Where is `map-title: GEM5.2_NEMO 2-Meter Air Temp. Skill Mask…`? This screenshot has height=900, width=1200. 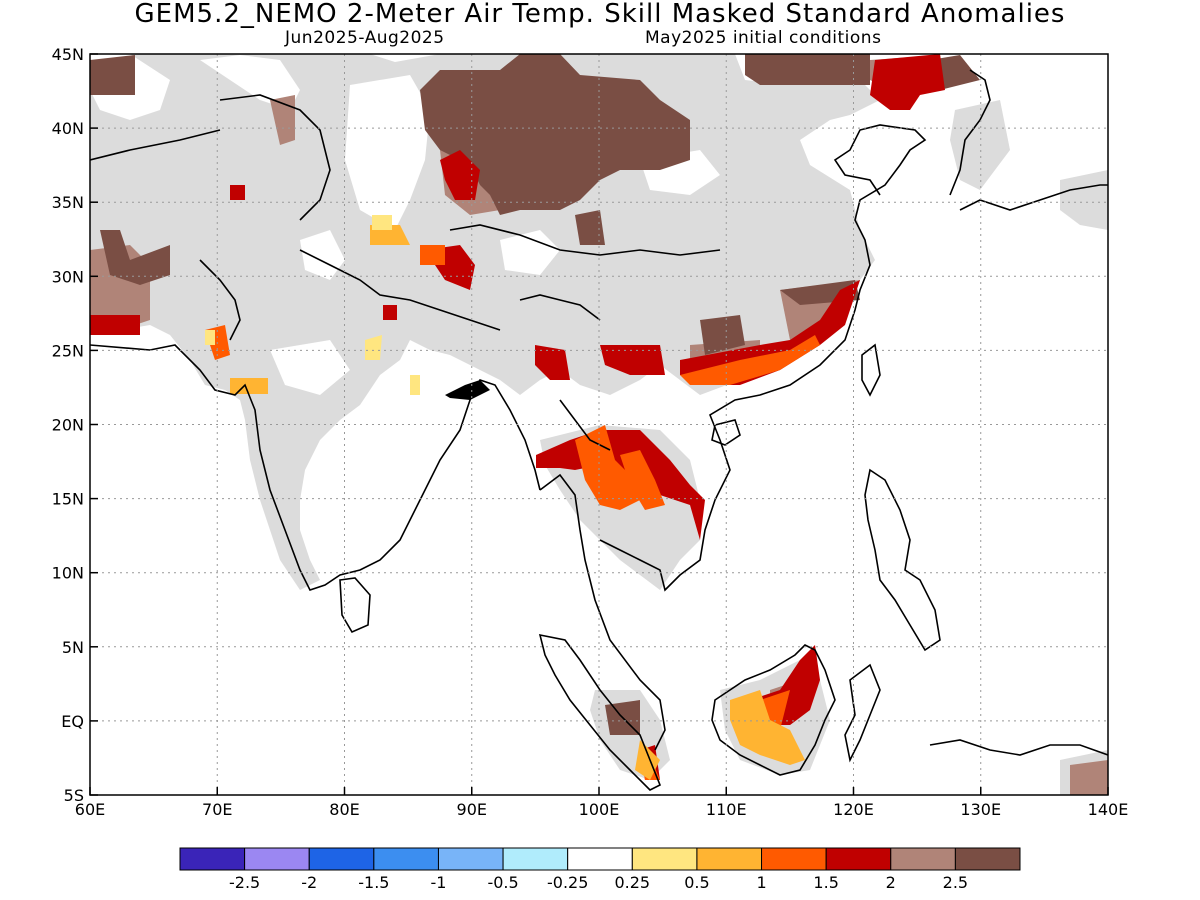 map-title: GEM5.2_NEMO 2-Meter Air Temp. Skill Mask… is located at coordinates (600, 14).